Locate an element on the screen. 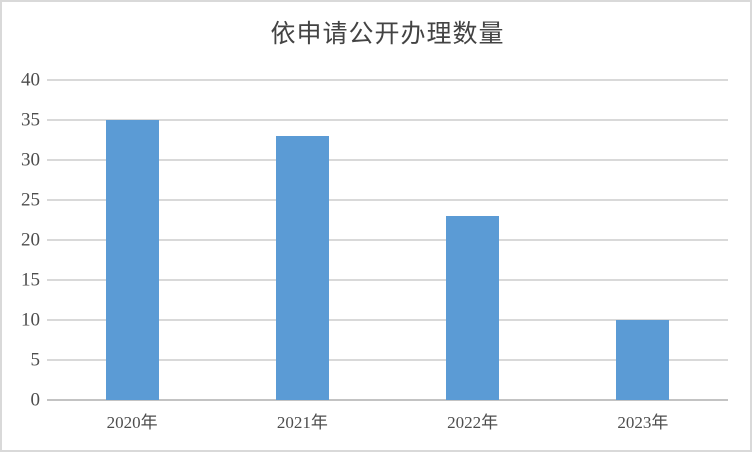 The image size is (752, 452). x-tick-label: 2021年 is located at coordinates (302, 422).